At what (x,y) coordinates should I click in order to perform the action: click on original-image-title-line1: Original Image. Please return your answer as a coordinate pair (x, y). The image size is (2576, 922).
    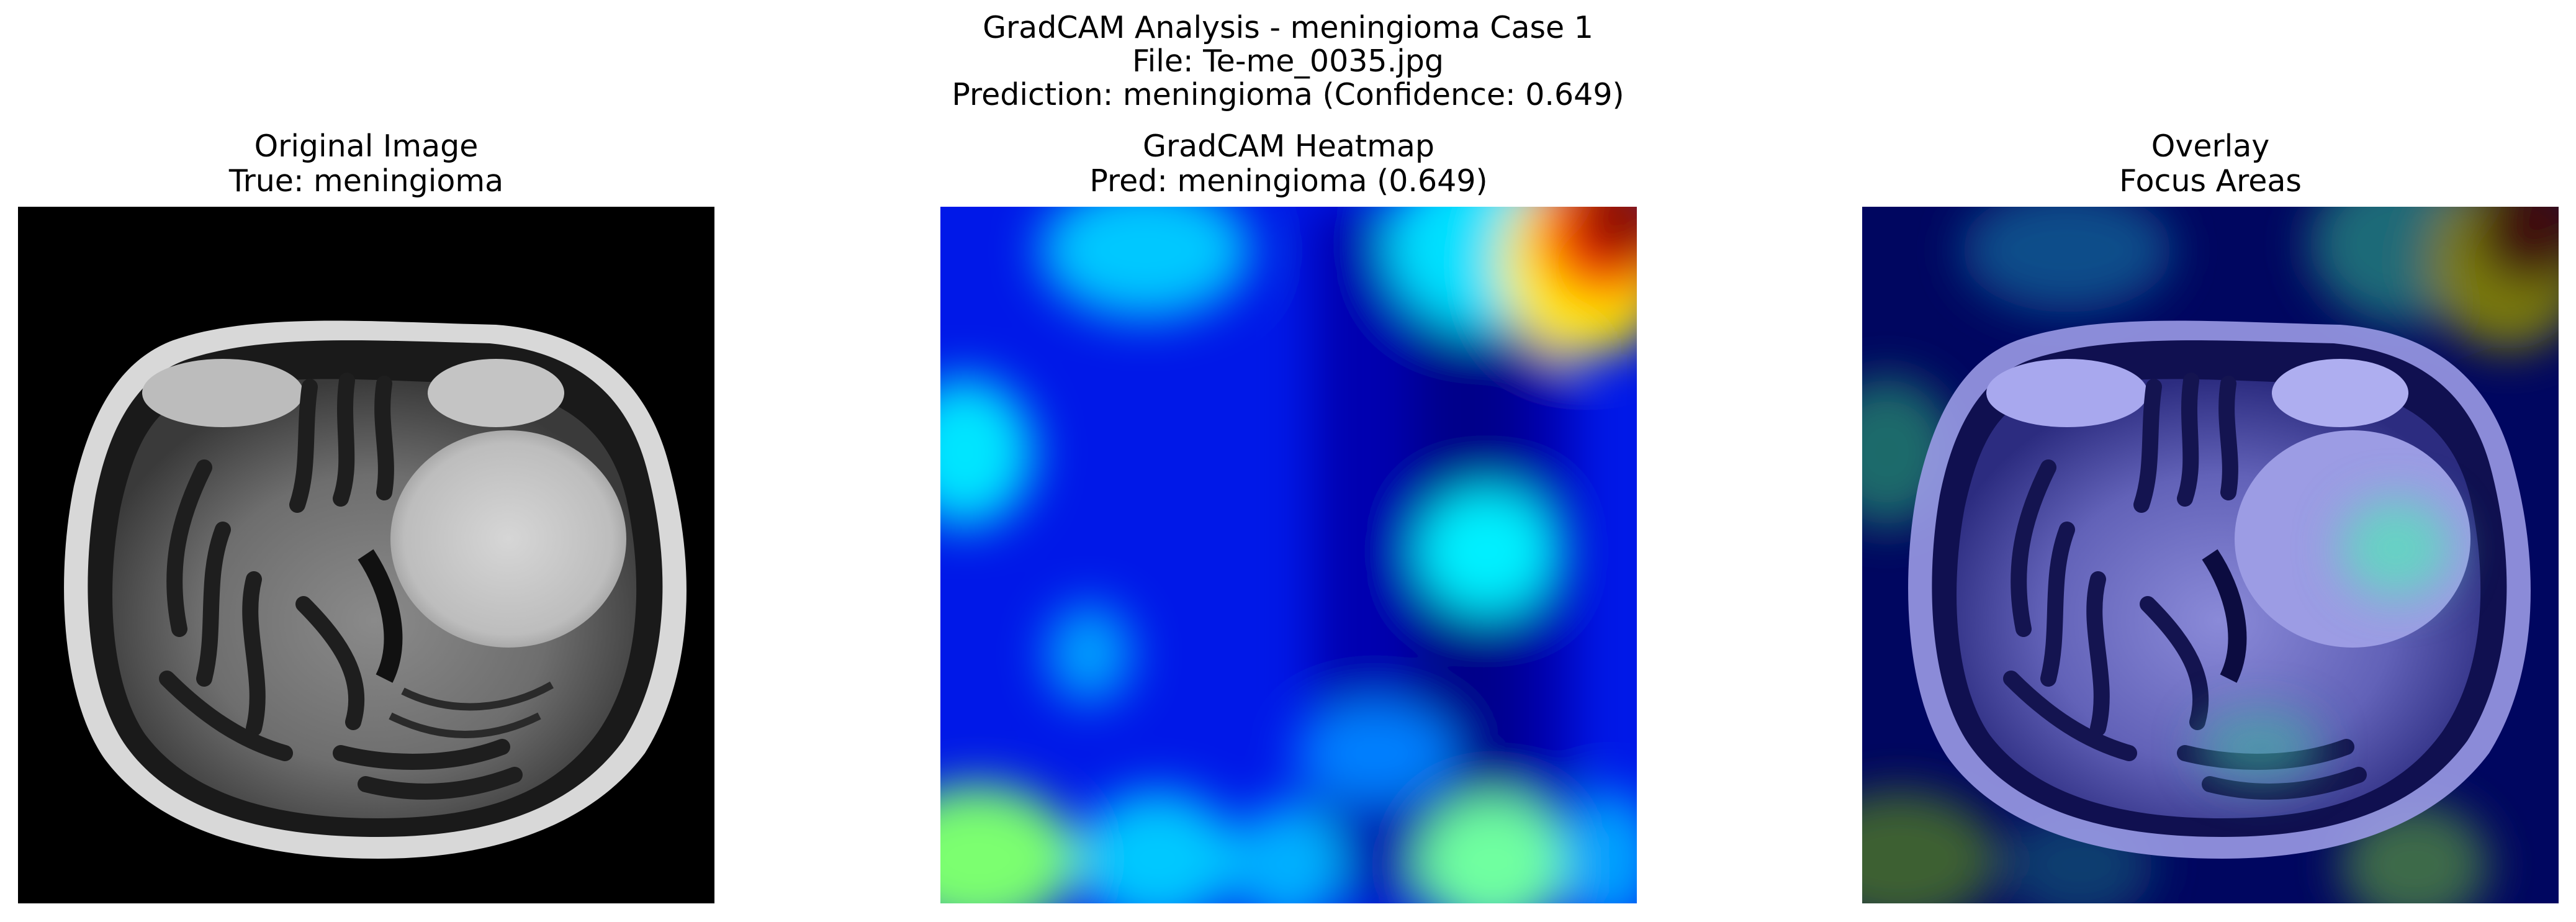
    Looking at the image, I should click on (366, 147).